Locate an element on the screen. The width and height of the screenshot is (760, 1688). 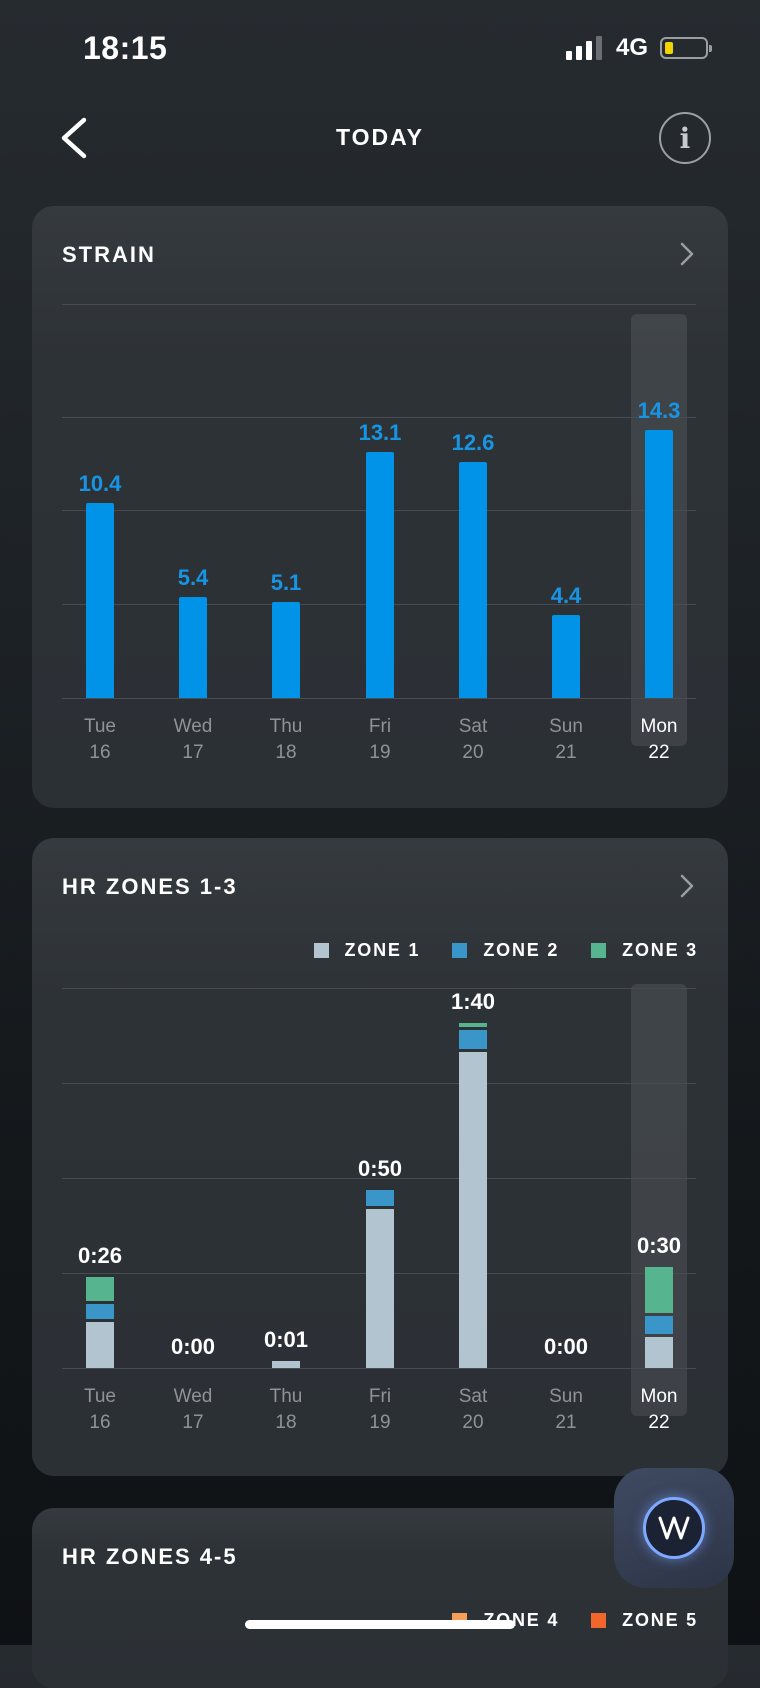
legend-item: ZONE 3 is located at coordinates (644, 950).